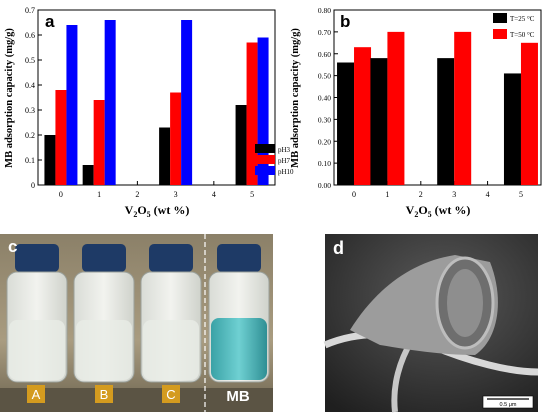 This screenshot has width=550, height=415. I want to click on legend-label: pH10, so click(286, 172).